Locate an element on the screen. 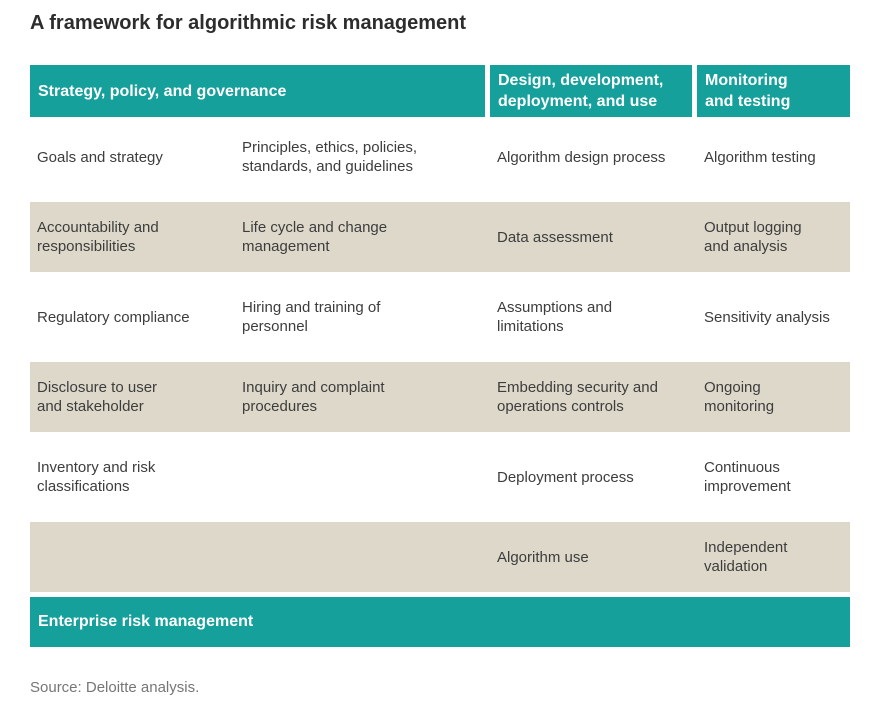 This screenshot has width=885, height=716. source-attribution: Source: Deloitte analysis. is located at coordinates (115, 687).